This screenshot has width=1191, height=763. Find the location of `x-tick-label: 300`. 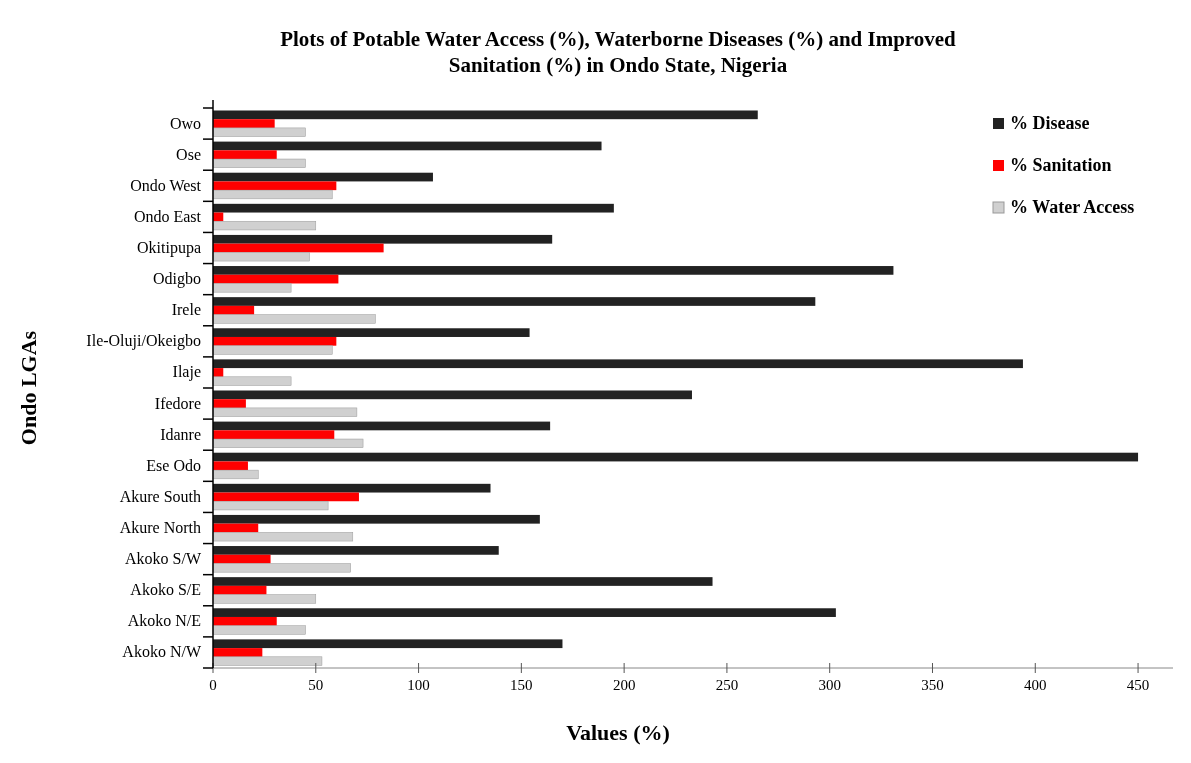

x-tick-label: 300 is located at coordinates (829, 685).